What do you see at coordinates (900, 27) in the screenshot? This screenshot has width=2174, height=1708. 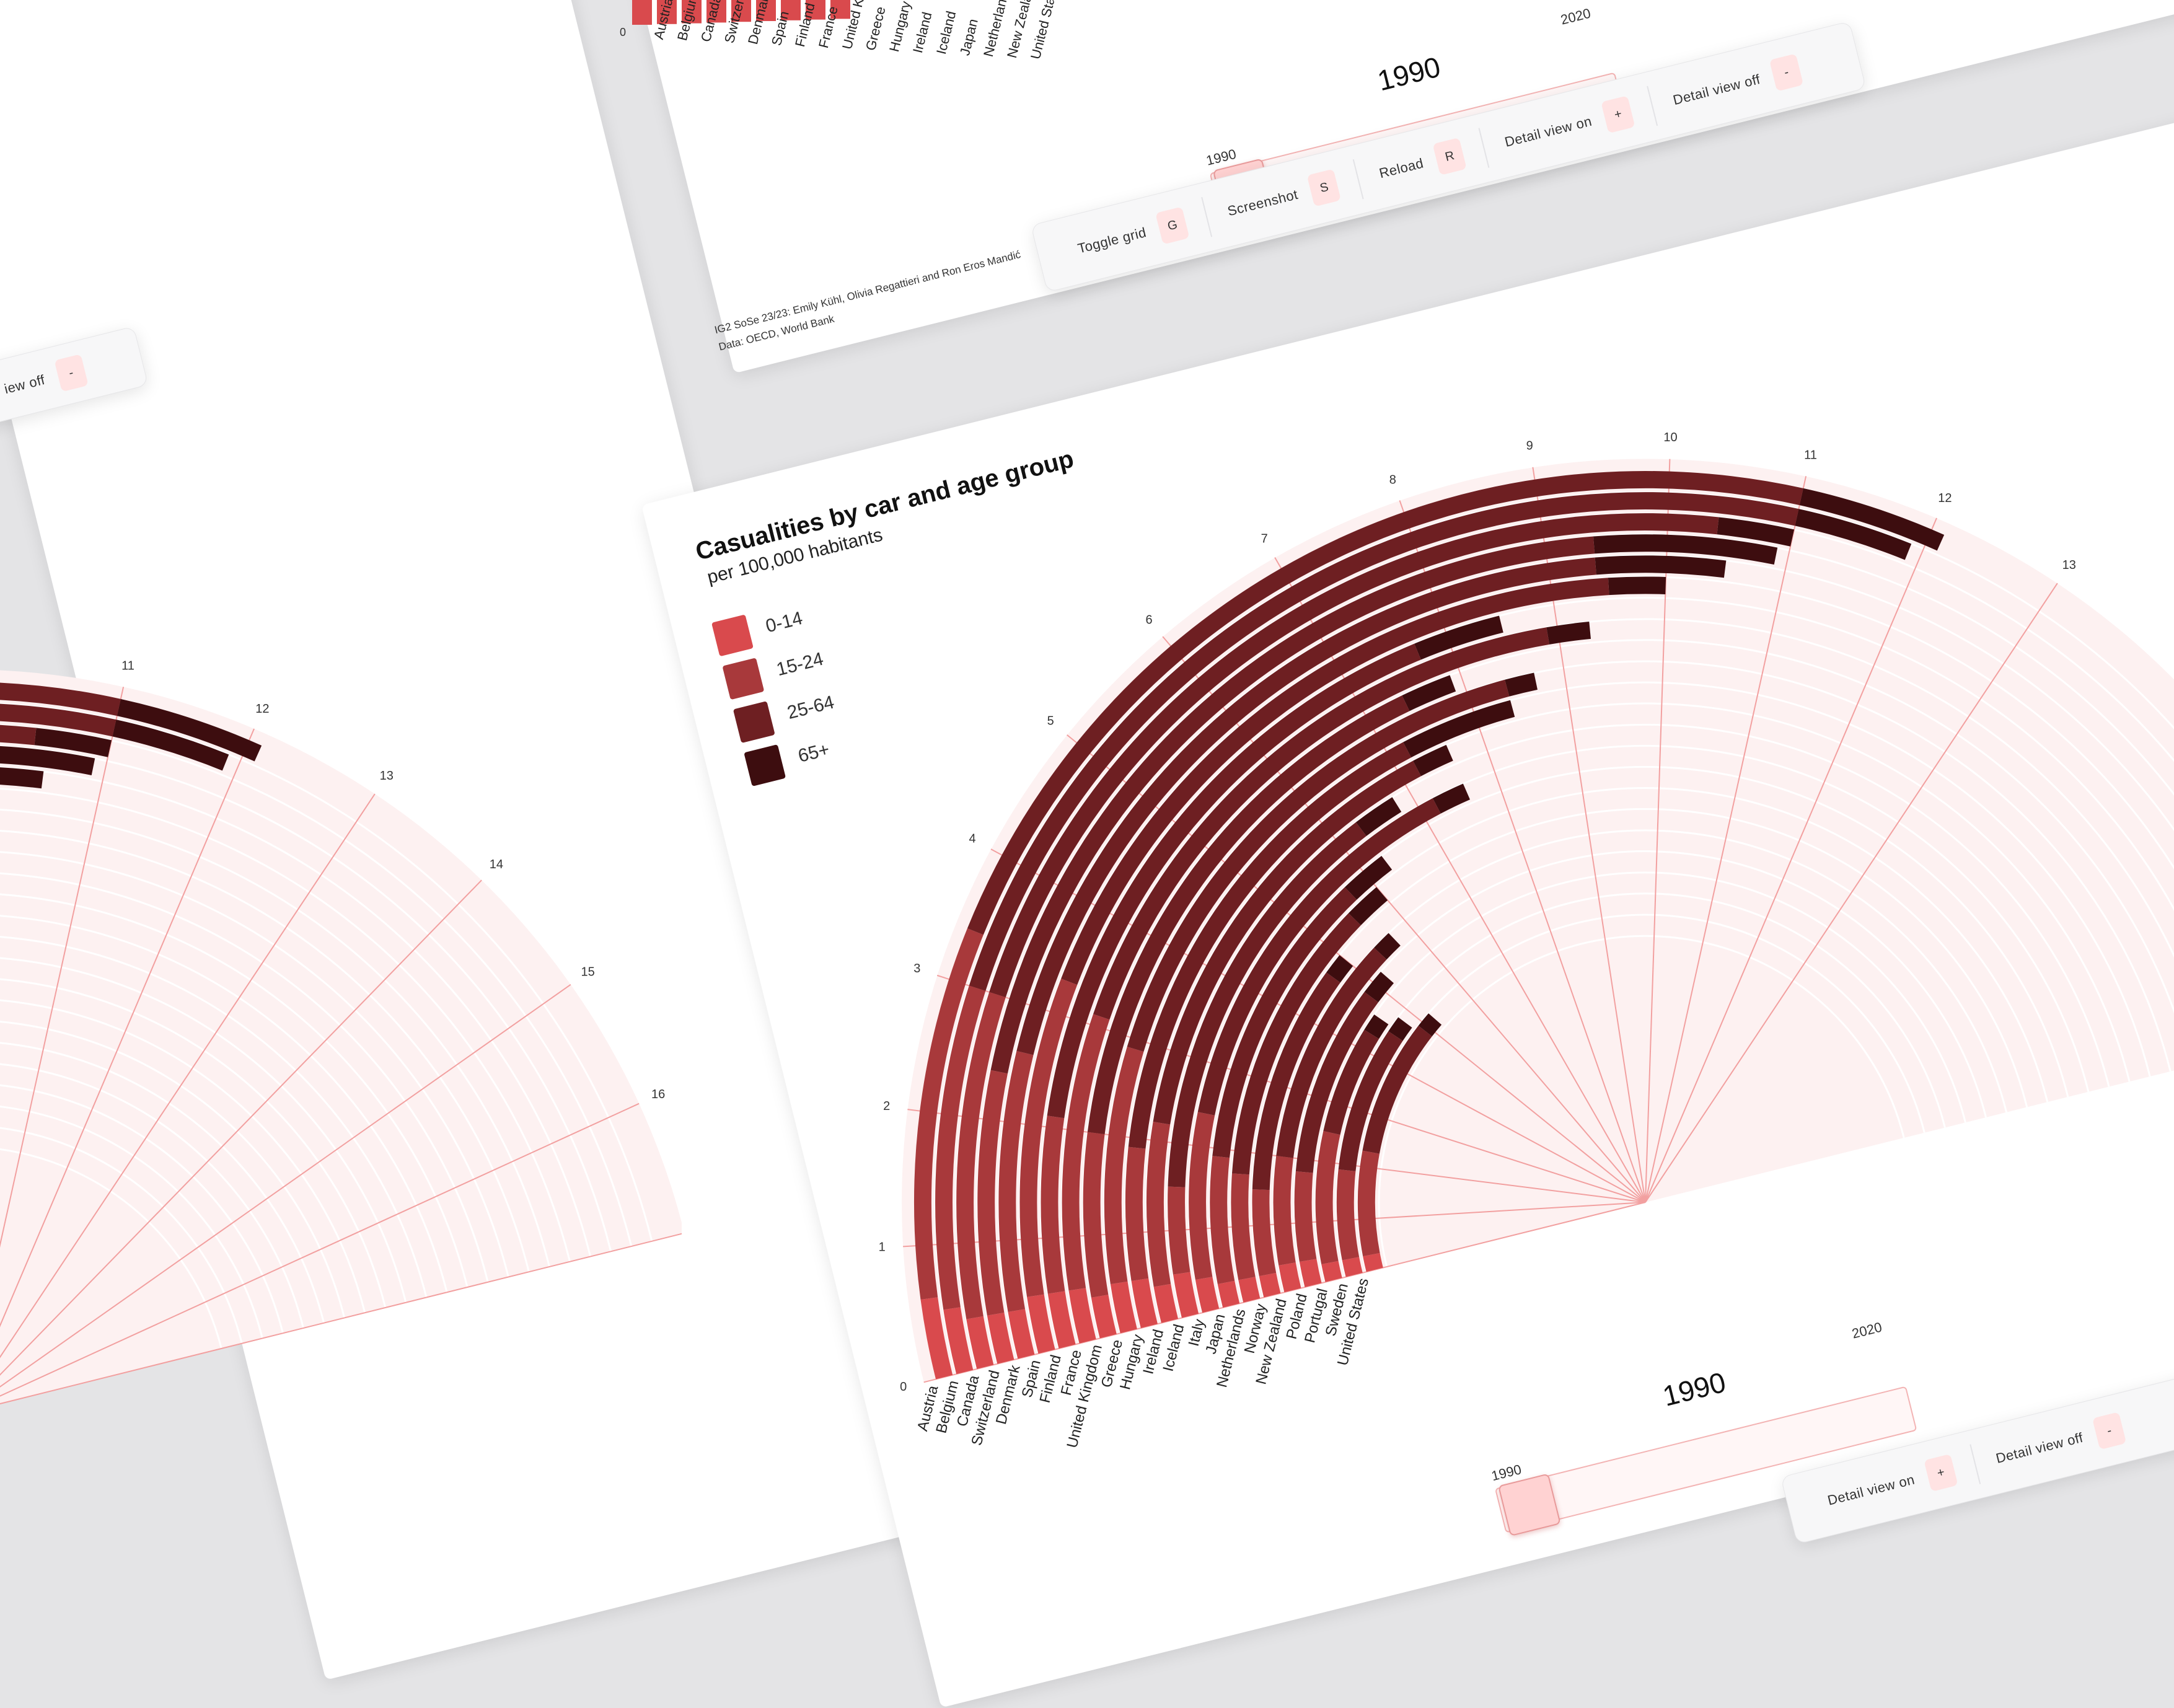 I see `top-country-label-hungary: Hungary` at bounding box center [900, 27].